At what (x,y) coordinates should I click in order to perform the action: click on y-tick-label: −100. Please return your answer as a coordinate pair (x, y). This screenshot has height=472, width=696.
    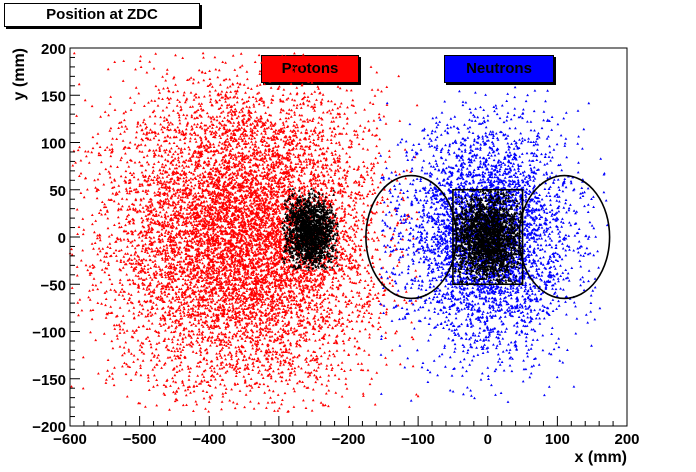
    Looking at the image, I should click on (49, 333).